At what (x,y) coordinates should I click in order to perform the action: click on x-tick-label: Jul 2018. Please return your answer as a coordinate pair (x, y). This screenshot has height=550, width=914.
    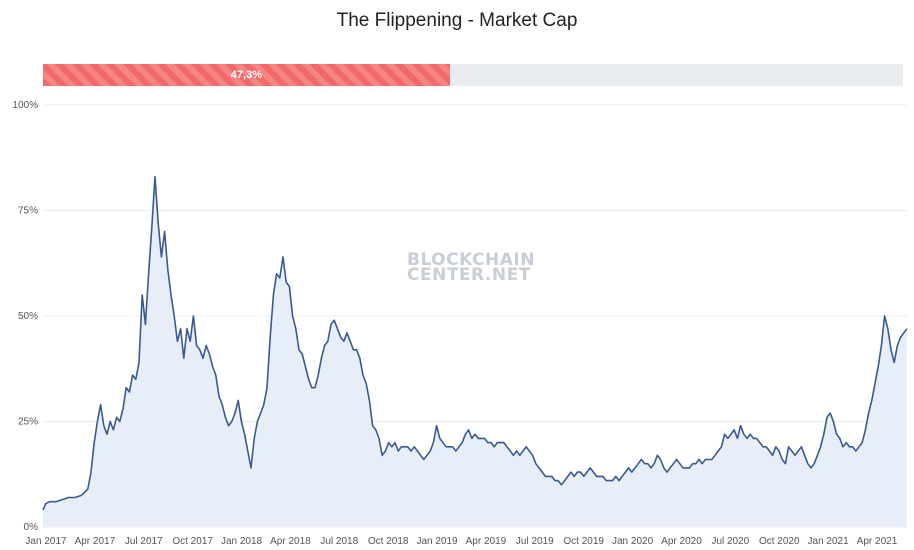
    Looking at the image, I should click on (339, 541).